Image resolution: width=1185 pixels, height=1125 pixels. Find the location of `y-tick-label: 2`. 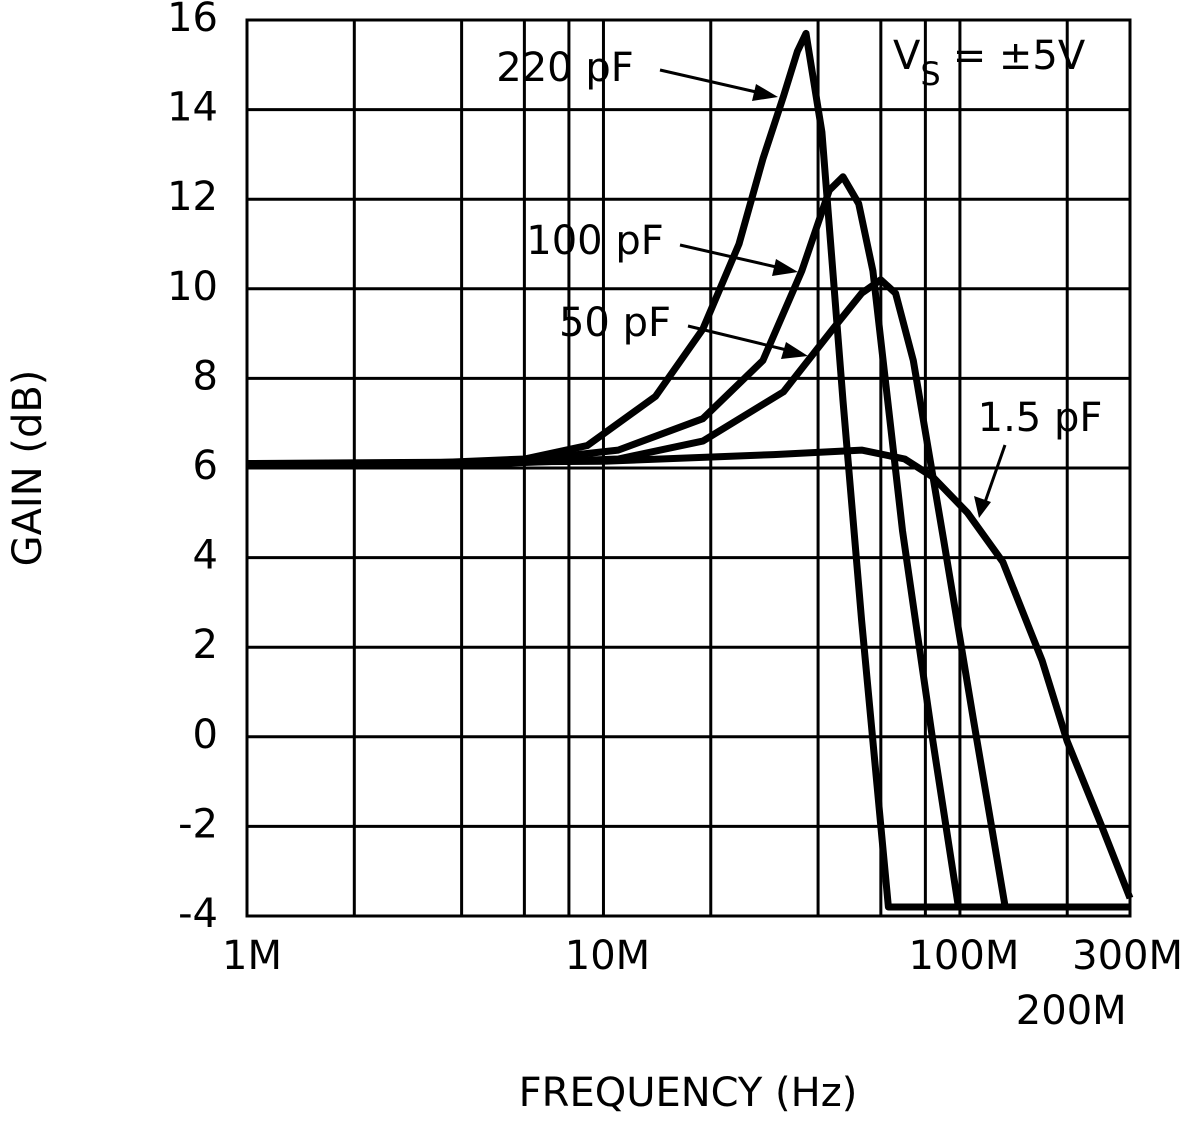

y-tick-label: 2 is located at coordinates (205, 645).